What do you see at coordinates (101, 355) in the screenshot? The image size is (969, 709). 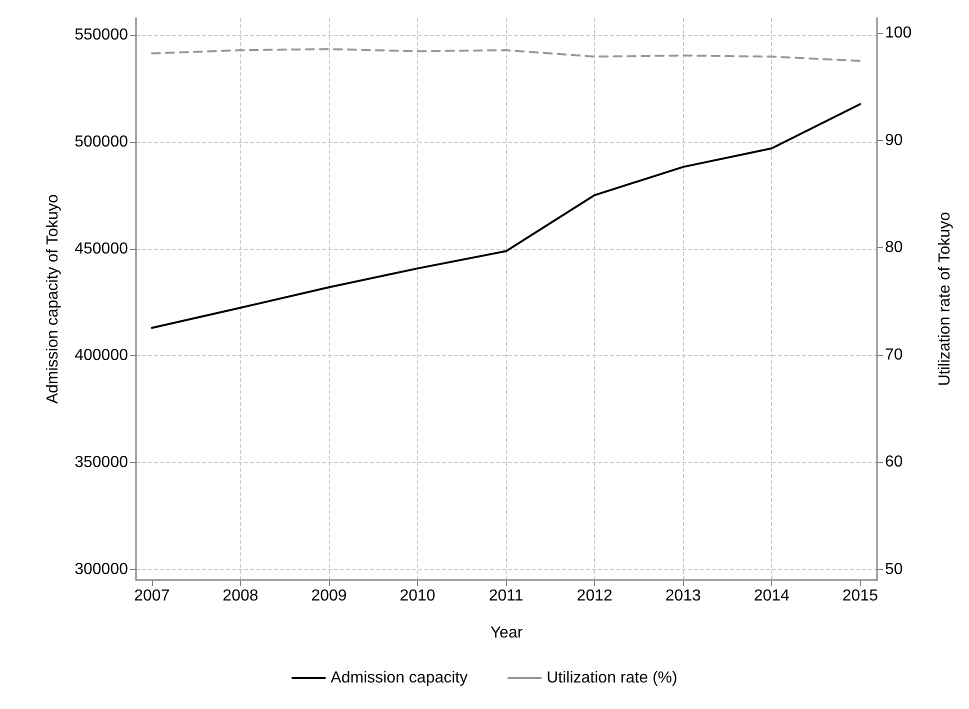 I see `y-tick-label: 400000` at bounding box center [101, 355].